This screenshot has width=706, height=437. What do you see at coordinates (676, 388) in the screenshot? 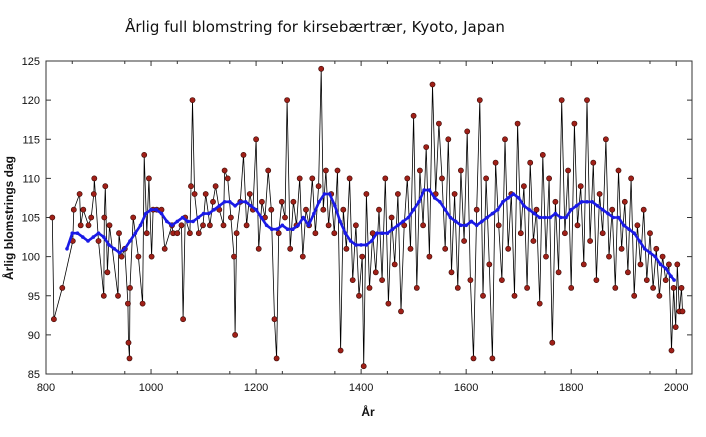
I see `x-tick-label: 2000` at bounding box center [676, 388].